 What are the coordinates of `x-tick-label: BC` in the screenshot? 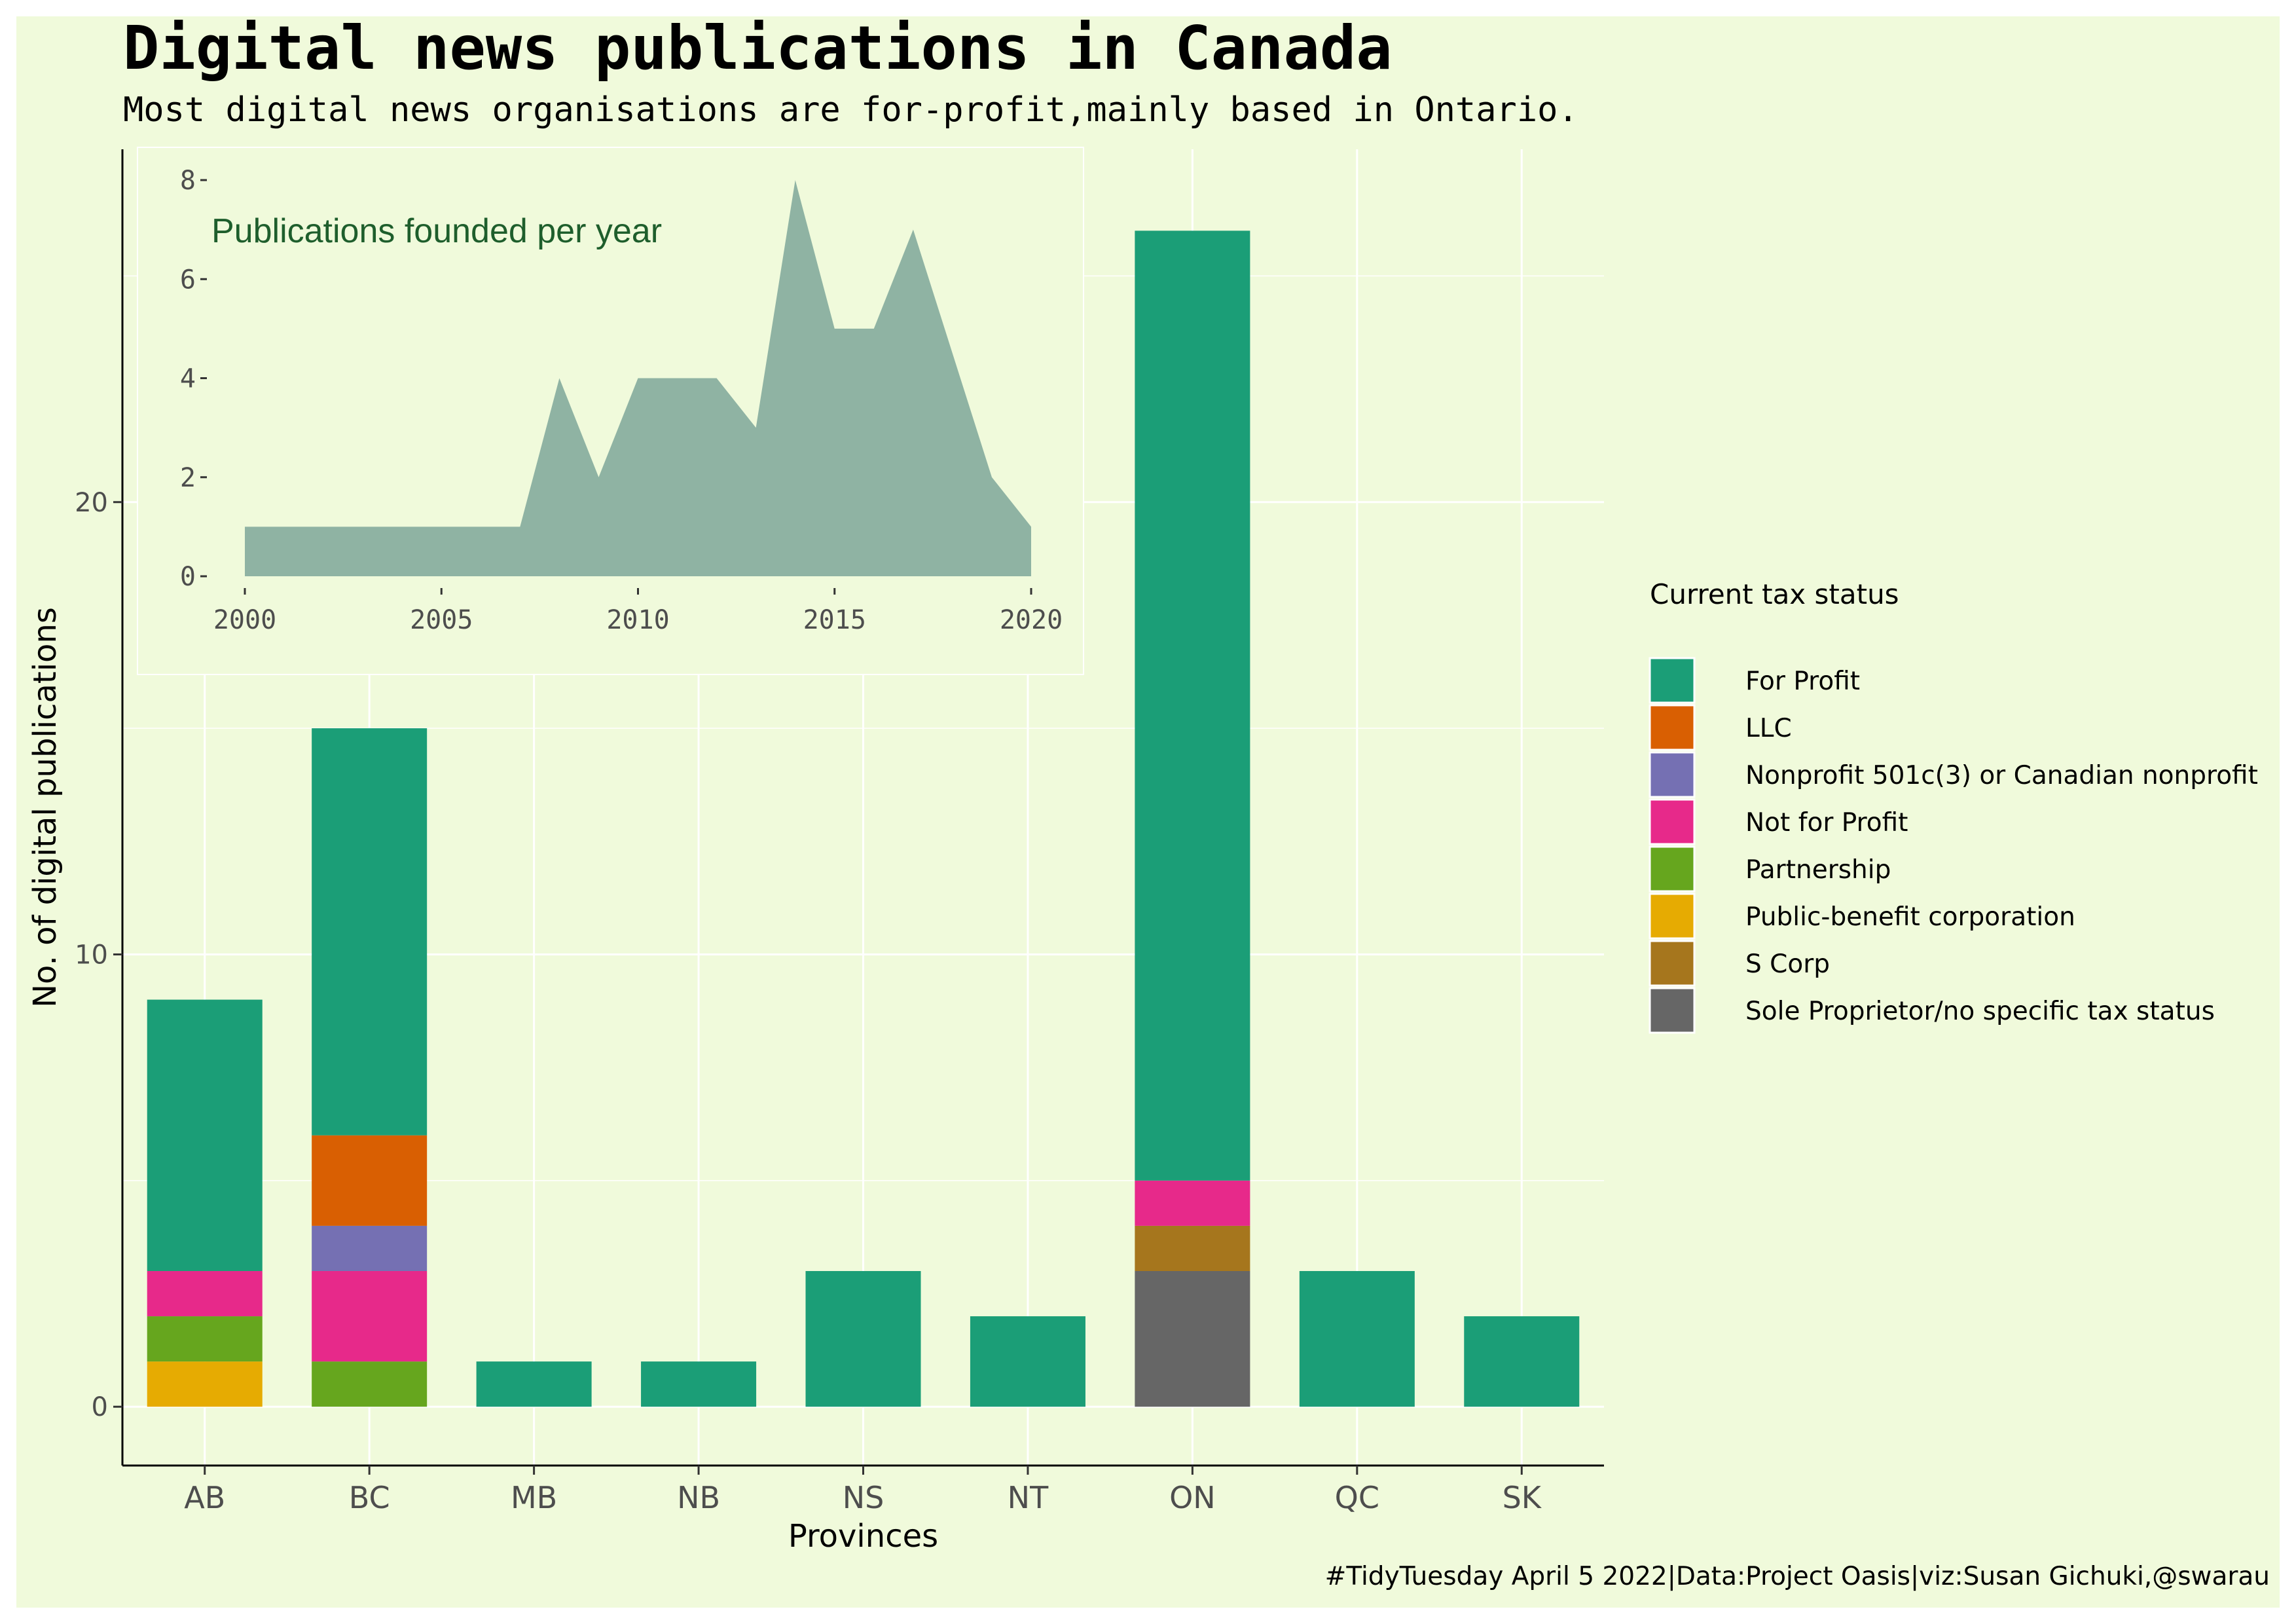 It's located at (369, 1497).